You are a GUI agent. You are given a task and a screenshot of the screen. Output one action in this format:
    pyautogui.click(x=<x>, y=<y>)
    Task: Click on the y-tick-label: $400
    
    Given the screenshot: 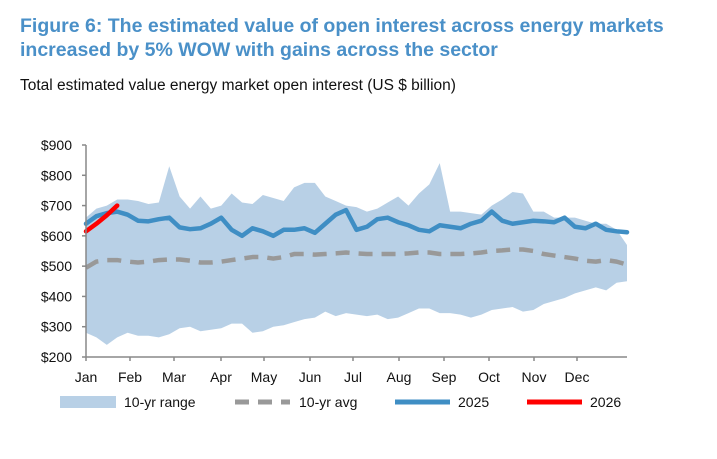 What is the action you would take?
    pyautogui.click(x=56, y=296)
    